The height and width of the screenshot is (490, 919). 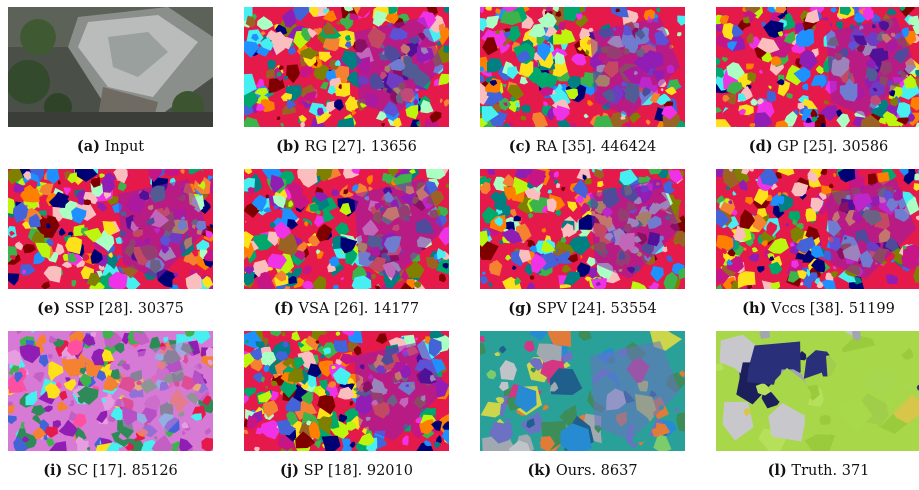 I want to click on aerial-photo, so click(x=110, y=67).